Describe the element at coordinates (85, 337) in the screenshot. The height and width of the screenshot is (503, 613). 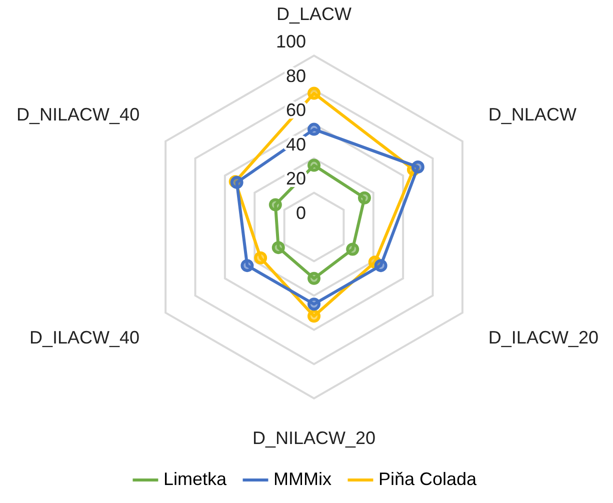
I see `spoke-label: D_ILACW_40` at that location.